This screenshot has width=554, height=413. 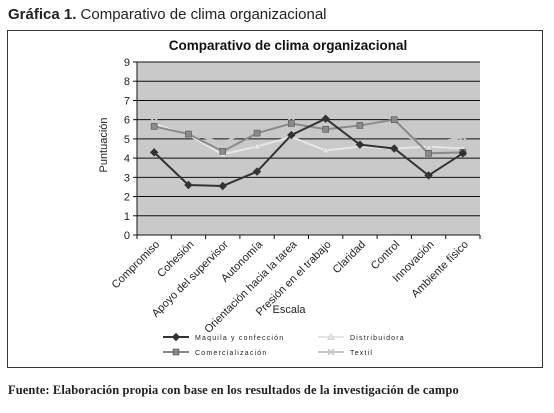 I want to click on y-tick-label: 7, so click(x=127, y=101).